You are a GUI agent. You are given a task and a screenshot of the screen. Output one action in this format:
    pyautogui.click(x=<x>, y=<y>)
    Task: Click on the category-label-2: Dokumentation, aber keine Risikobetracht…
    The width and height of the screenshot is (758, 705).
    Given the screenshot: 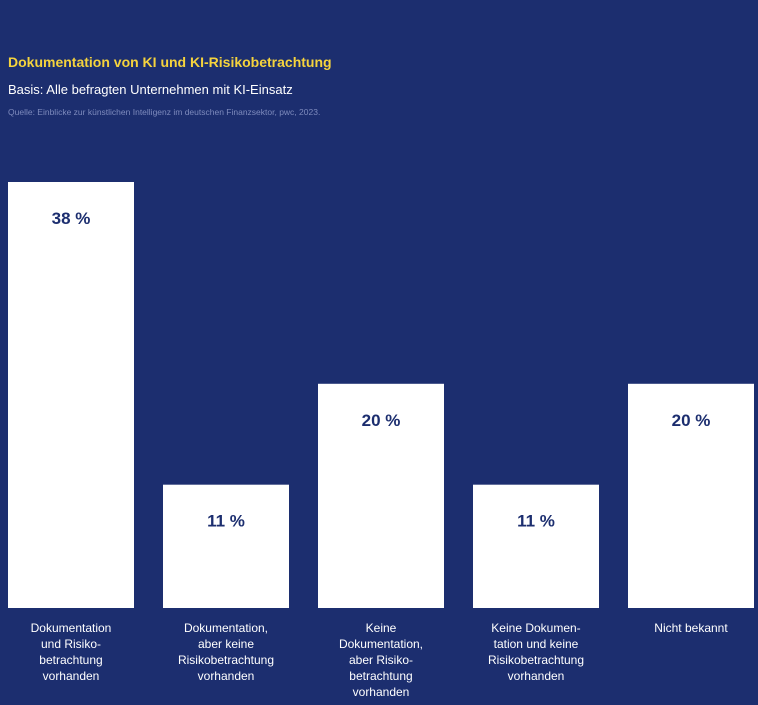 What is the action you would take?
    pyautogui.click(x=226, y=652)
    